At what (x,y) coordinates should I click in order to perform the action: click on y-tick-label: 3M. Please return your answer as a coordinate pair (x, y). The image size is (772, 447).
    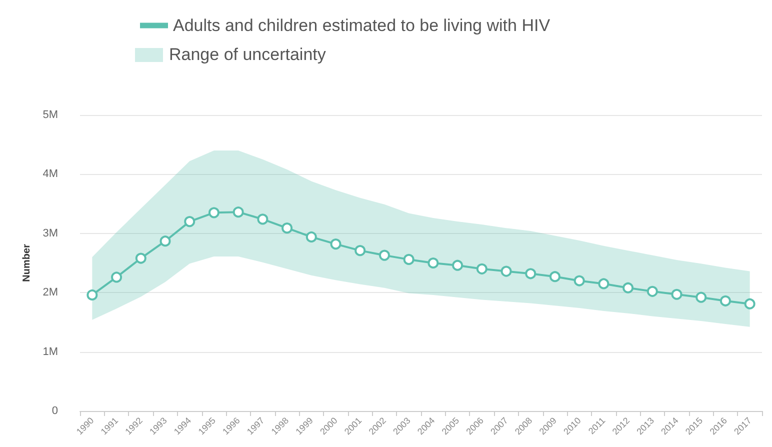
    Looking at the image, I should click on (50, 233).